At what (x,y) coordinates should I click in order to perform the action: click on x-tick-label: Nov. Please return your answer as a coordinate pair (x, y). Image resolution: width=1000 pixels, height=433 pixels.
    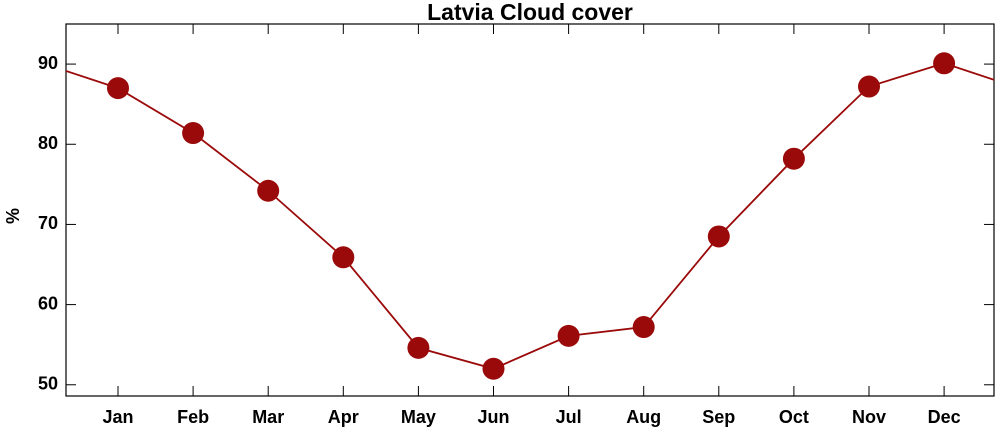
    Looking at the image, I should click on (869, 417).